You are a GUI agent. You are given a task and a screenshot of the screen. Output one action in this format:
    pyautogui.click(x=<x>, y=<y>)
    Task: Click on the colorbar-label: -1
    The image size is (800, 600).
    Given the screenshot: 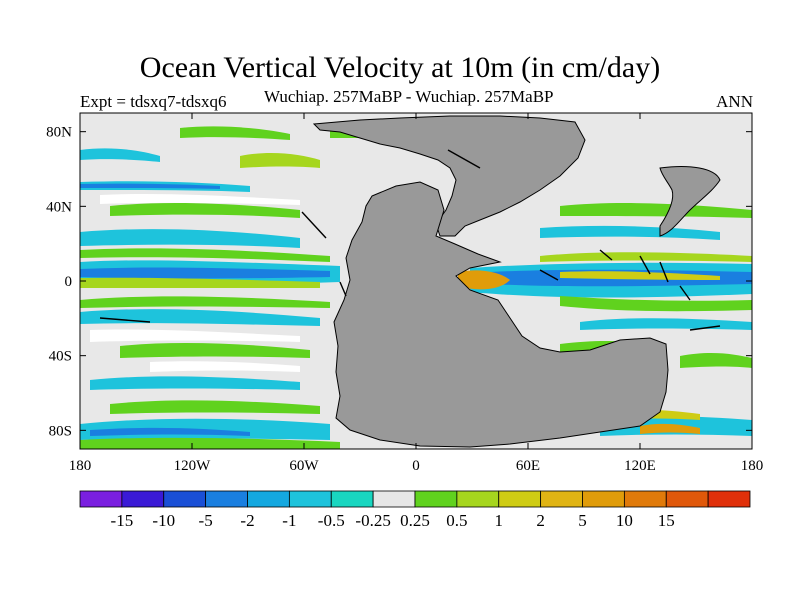 What is the action you would take?
    pyautogui.click(x=289, y=520)
    